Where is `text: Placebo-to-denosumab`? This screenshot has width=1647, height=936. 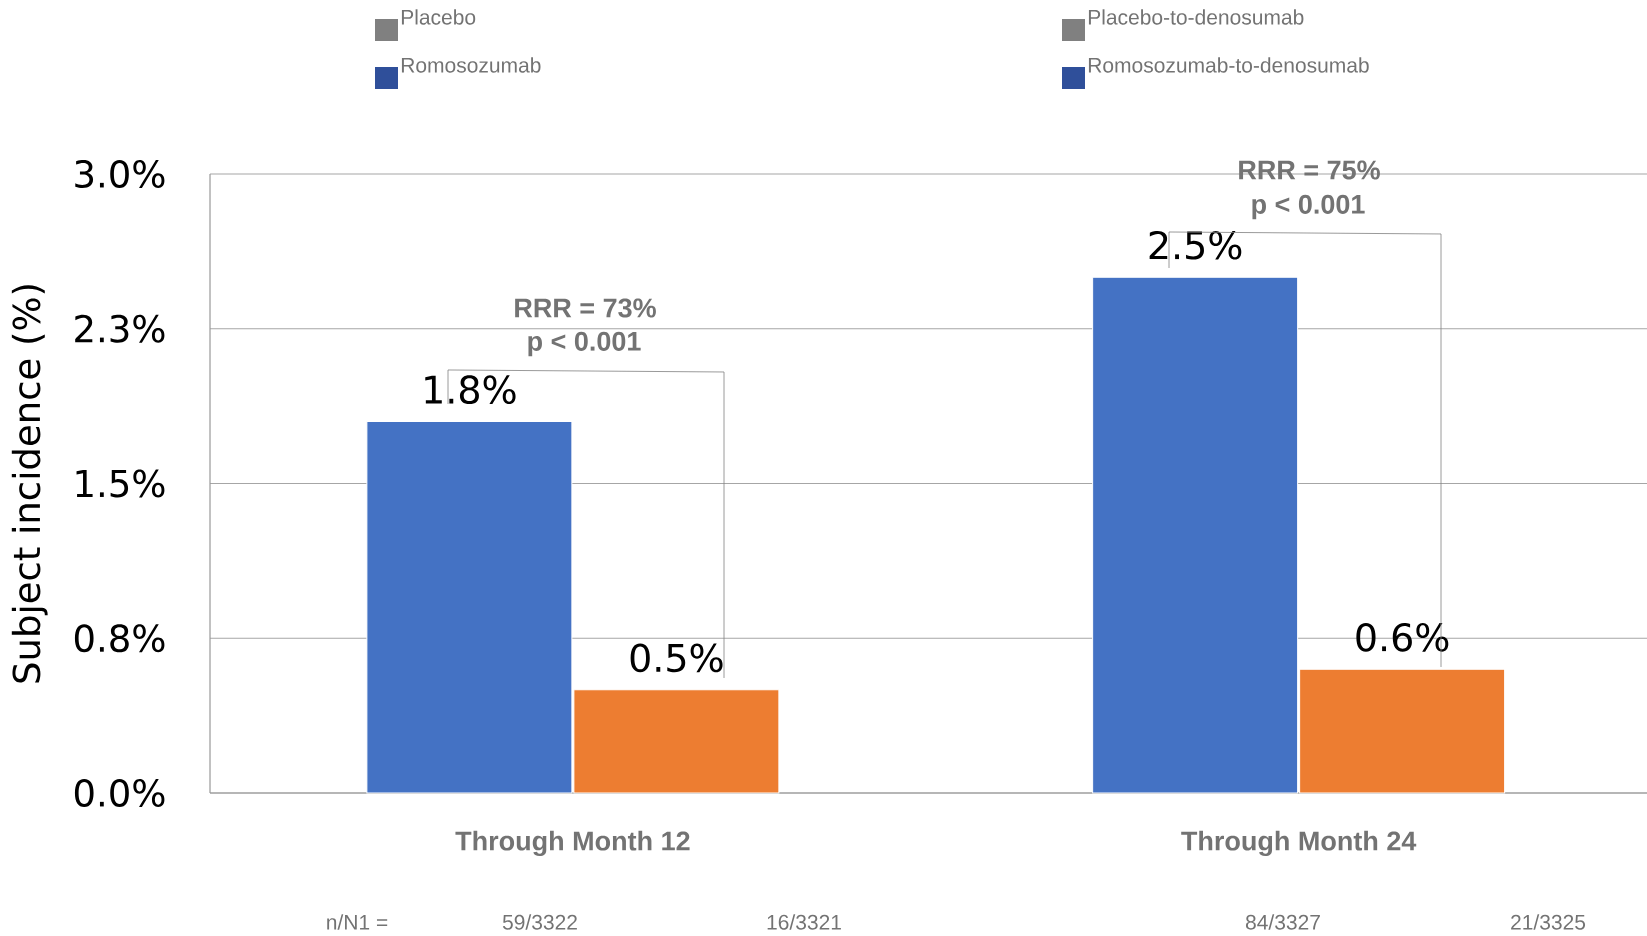
text: Placebo-to-denosumab is located at coordinates (1196, 17).